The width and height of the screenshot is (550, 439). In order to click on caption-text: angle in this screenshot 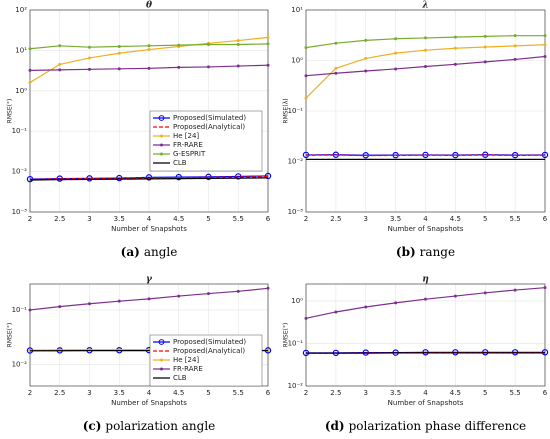, I will do `click(161, 252)`.